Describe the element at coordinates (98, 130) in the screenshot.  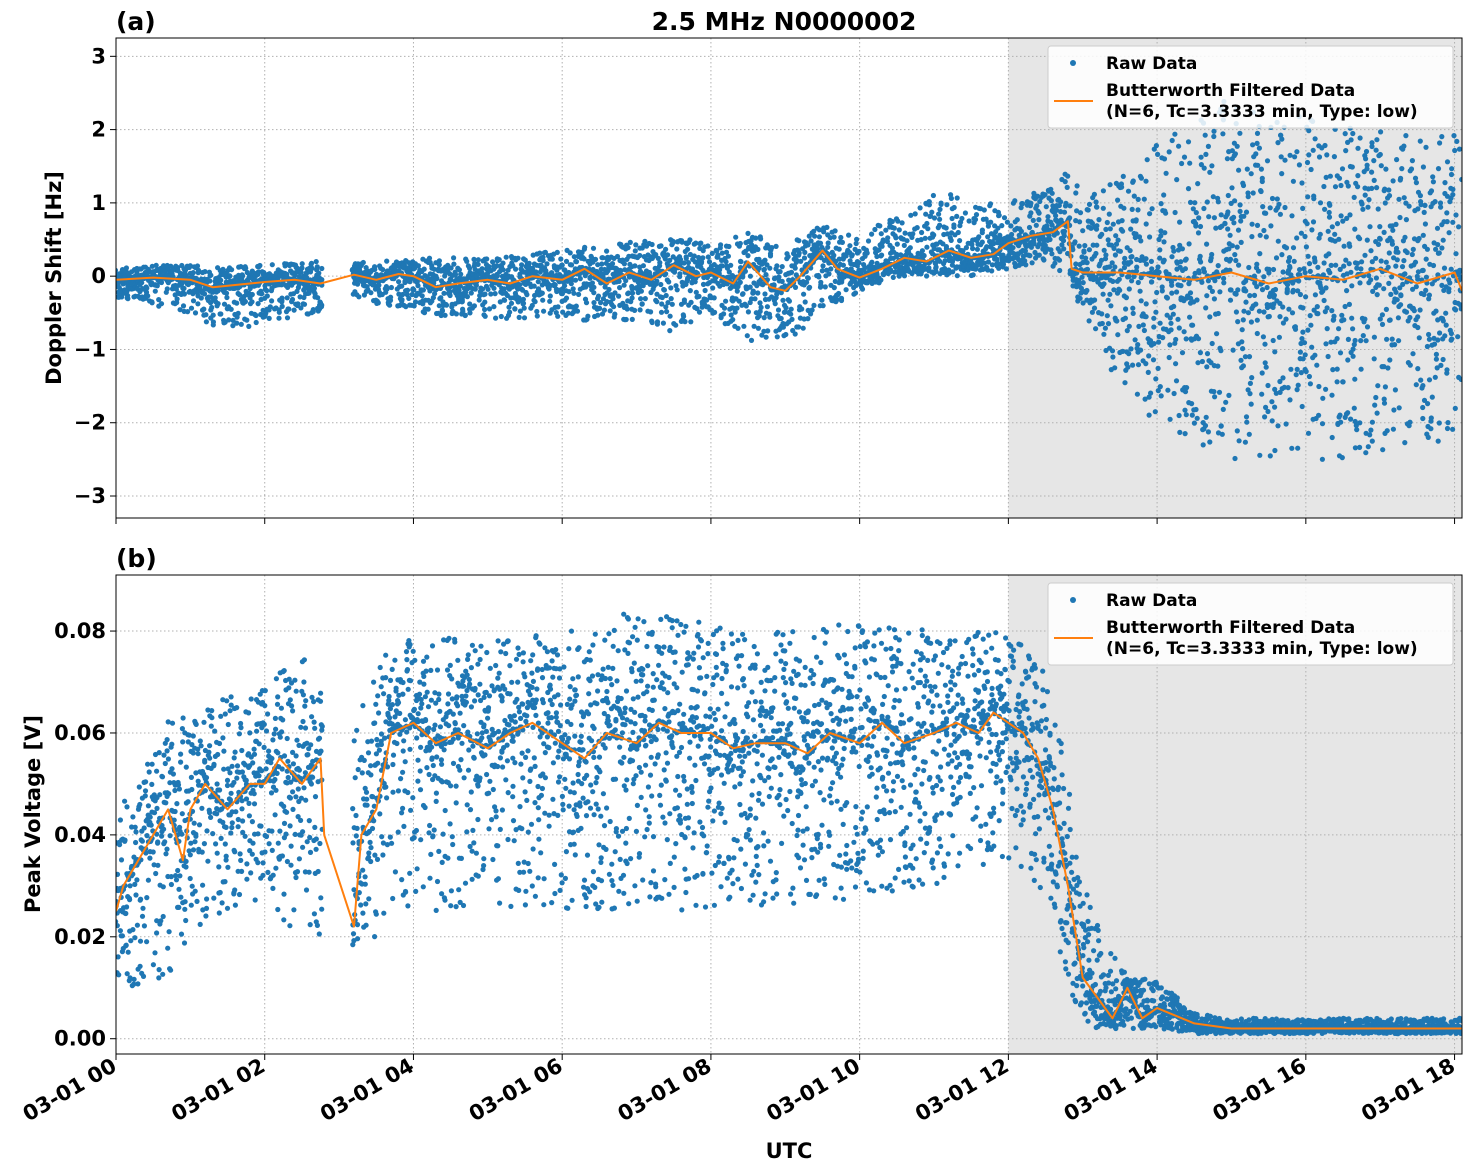
I see `y-tick-label-a-5: 2` at that location.